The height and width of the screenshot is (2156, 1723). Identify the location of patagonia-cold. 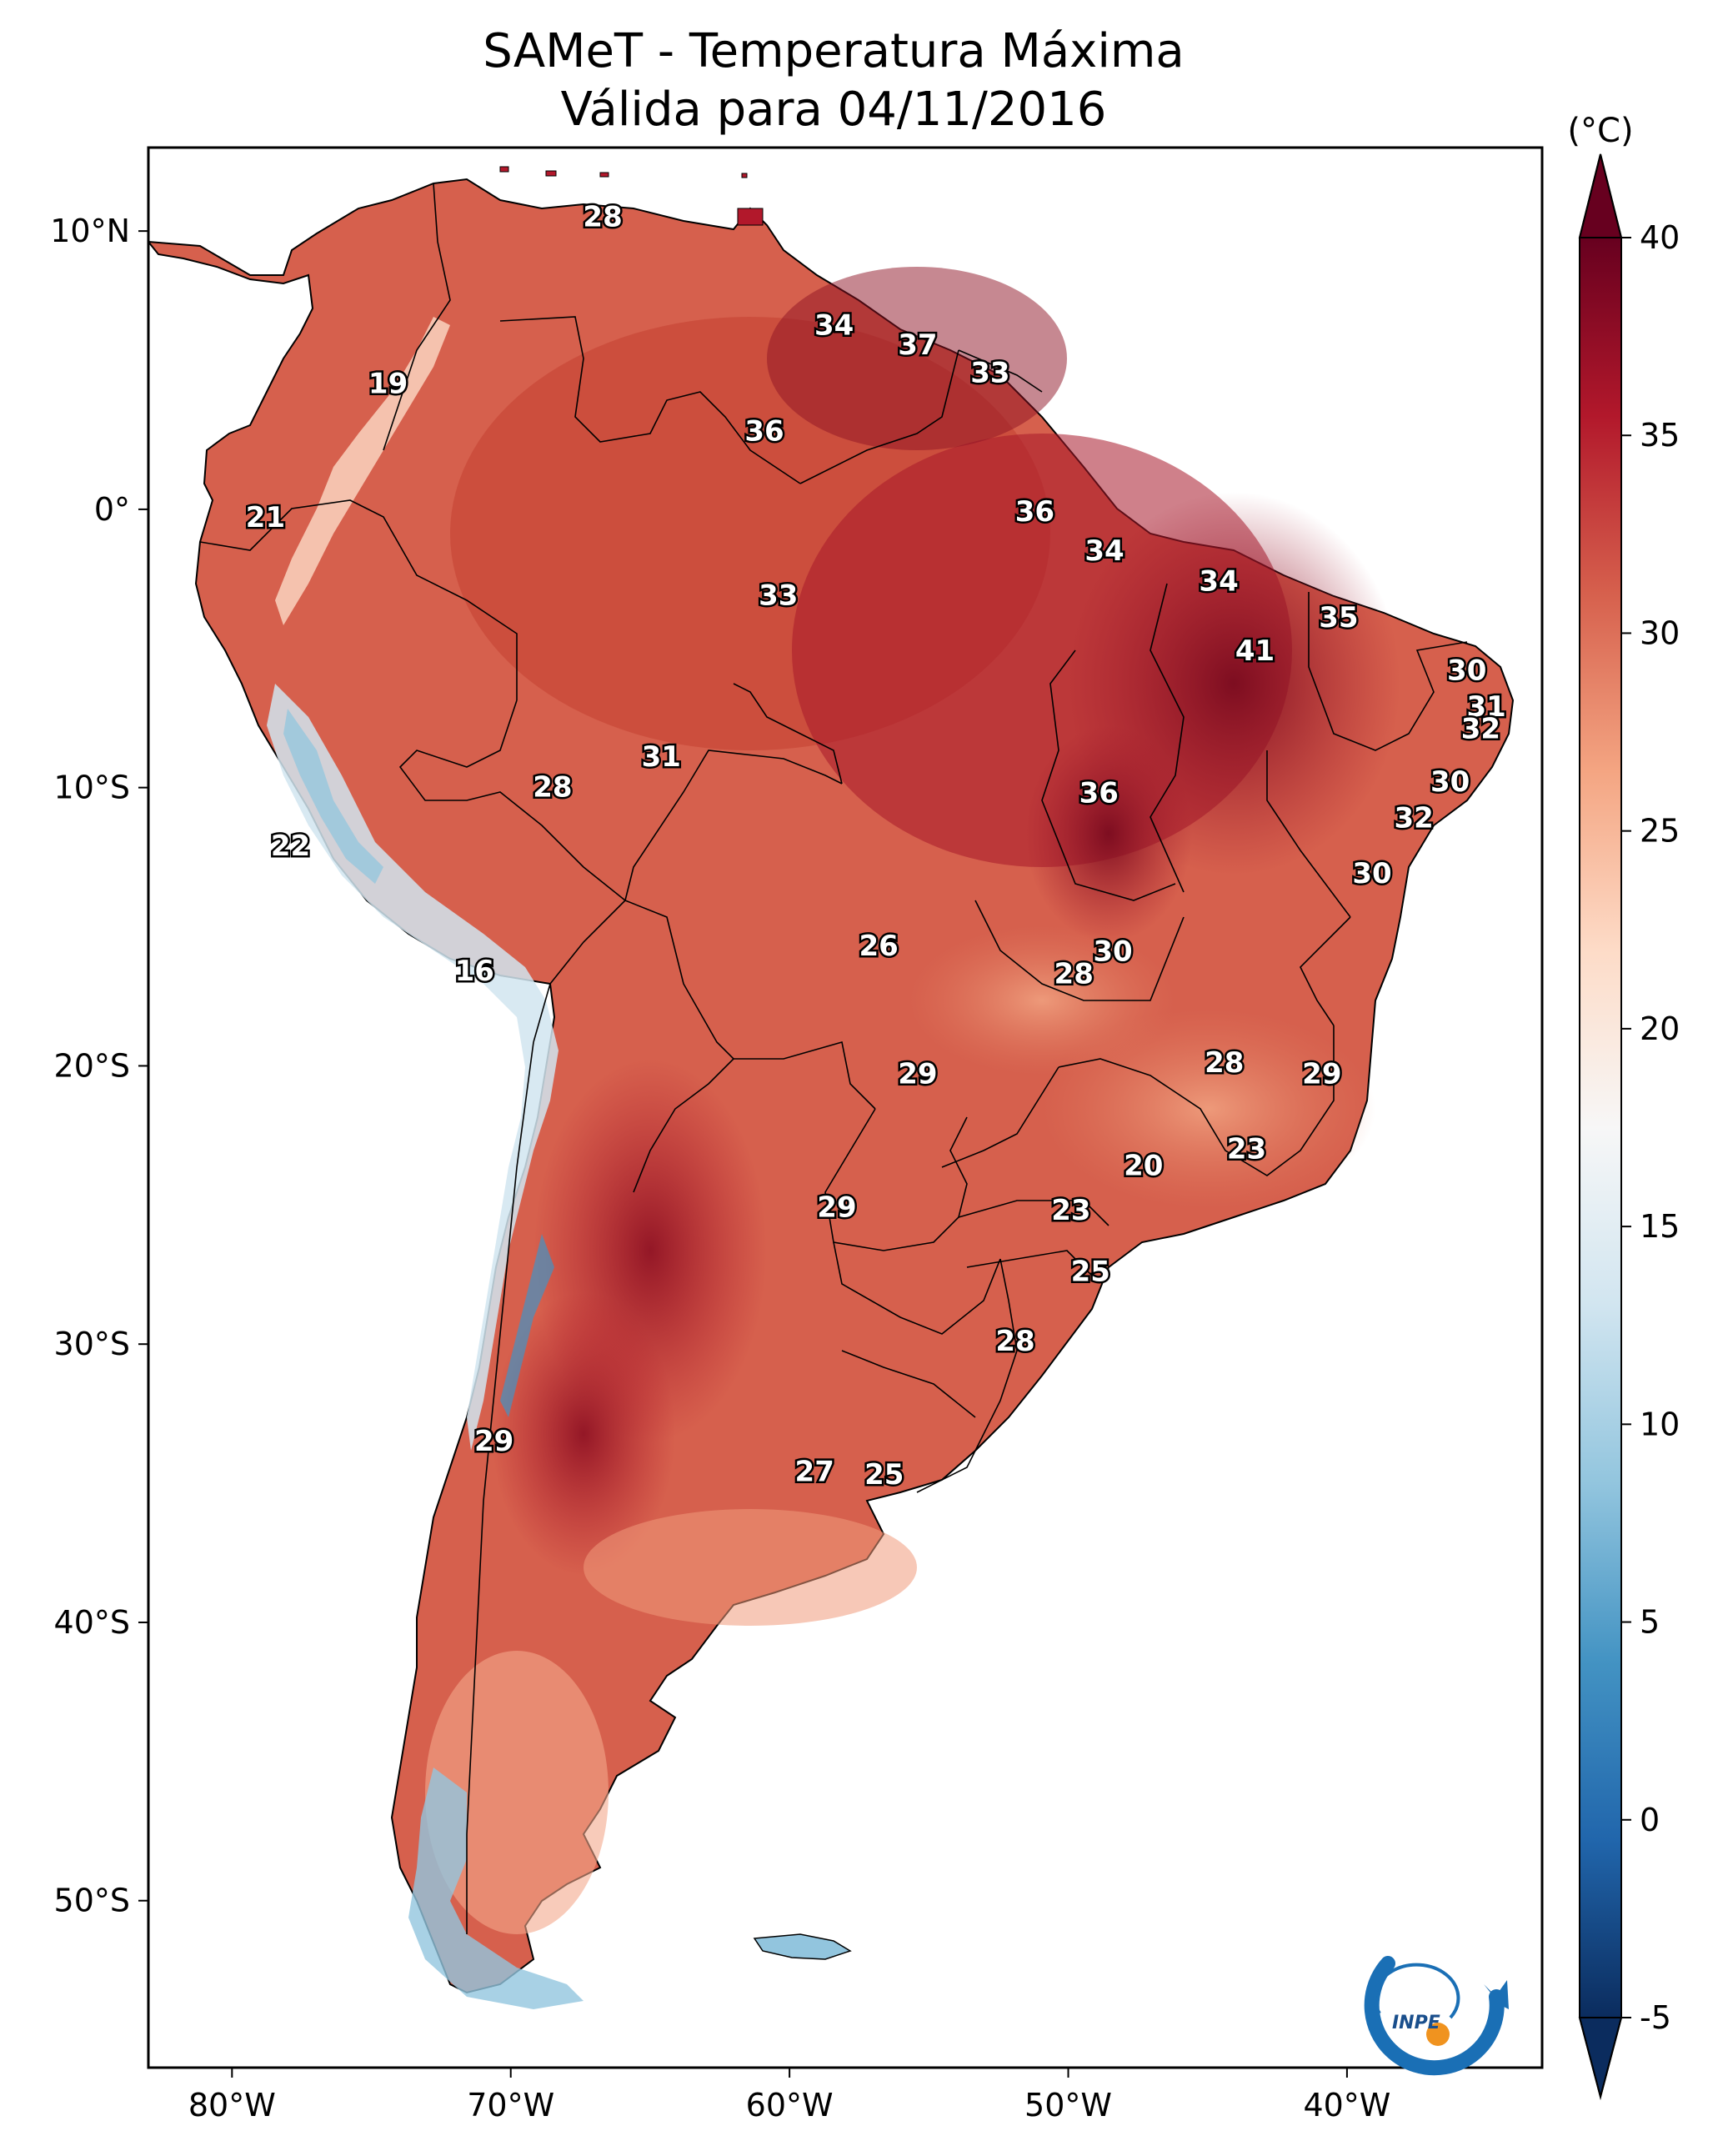
(496, 1888).